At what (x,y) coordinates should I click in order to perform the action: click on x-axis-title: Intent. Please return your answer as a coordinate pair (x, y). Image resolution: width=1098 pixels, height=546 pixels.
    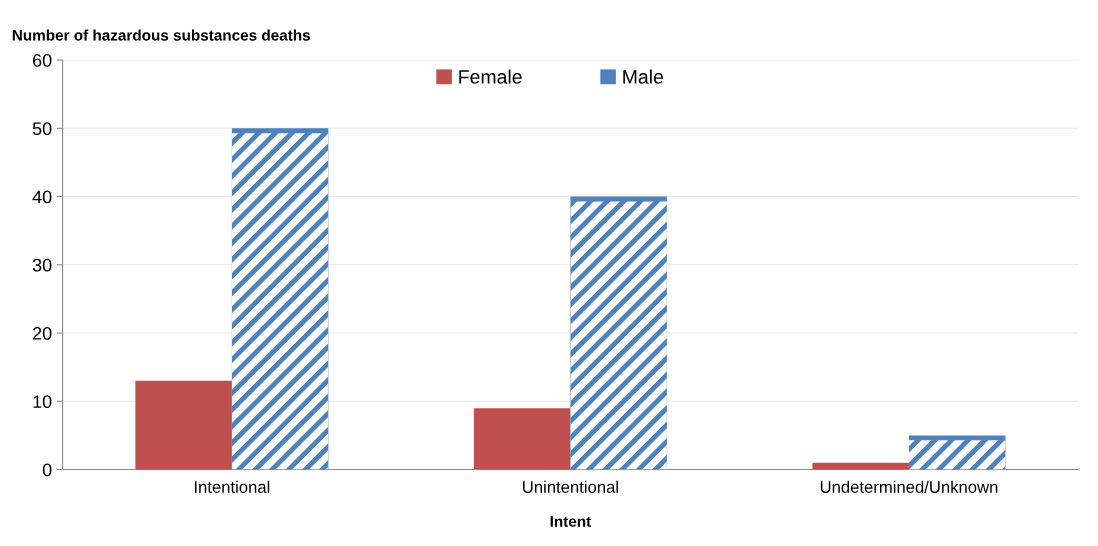
    Looking at the image, I should click on (571, 521).